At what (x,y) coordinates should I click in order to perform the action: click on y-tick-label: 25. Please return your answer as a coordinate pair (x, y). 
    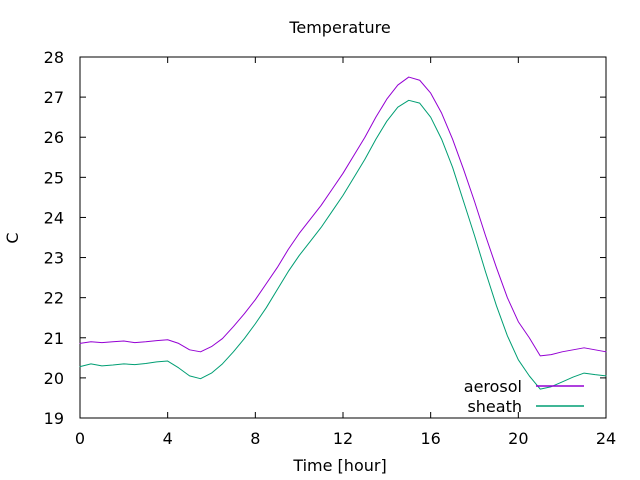
    Looking at the image, I should click on (54, 177).